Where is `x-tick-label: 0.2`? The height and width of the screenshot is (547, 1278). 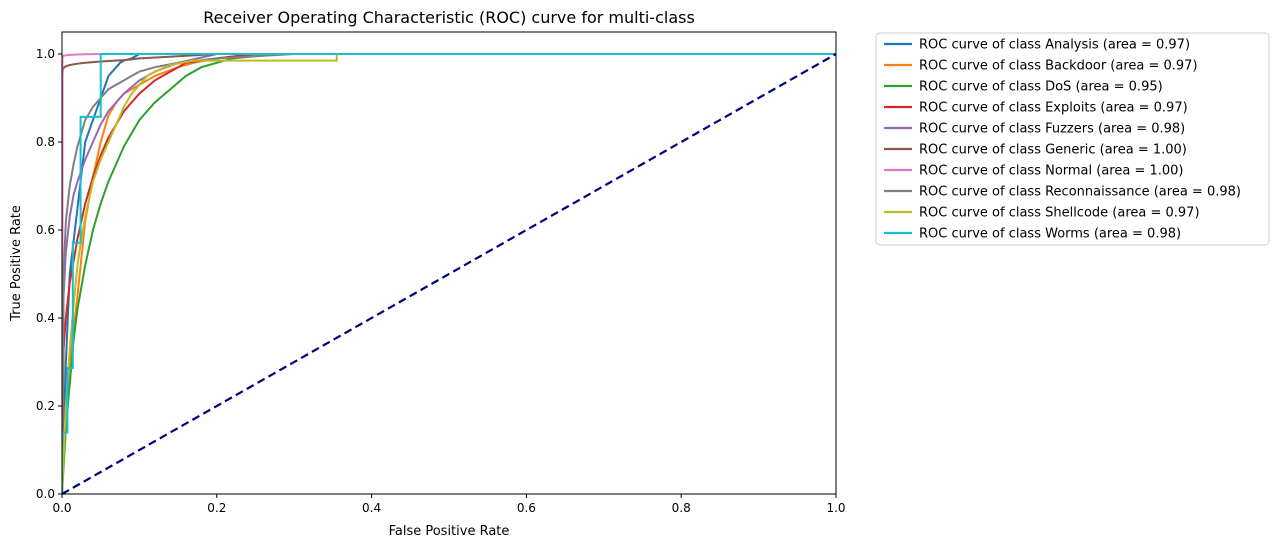
x-tick-label: 0.2 is located at coordinates (216, 508).